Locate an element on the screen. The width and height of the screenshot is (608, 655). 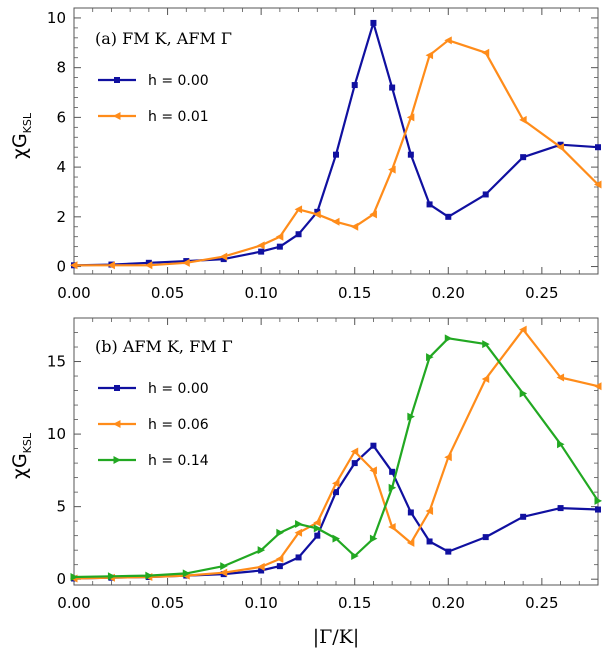
panel-label: (b) AFM K, FM Γ is located at coordinates (164, 346).